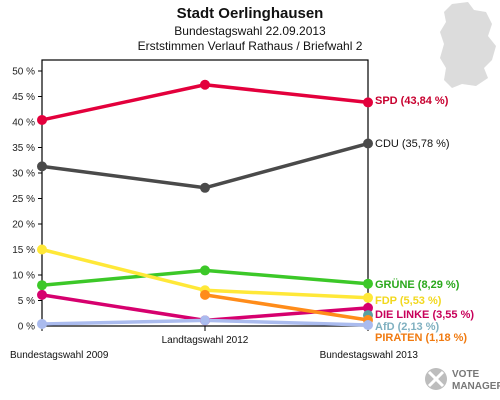 The width and height of the screenshot is (500, 400). I want to click on y-tick-label: 0 %, so click(26, 327).